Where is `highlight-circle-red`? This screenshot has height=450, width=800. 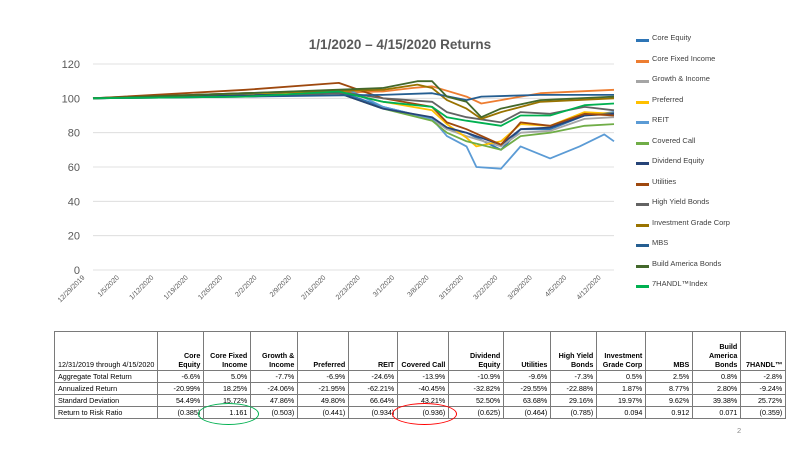
highlight-circle-red is located at coordinates (424, 413).